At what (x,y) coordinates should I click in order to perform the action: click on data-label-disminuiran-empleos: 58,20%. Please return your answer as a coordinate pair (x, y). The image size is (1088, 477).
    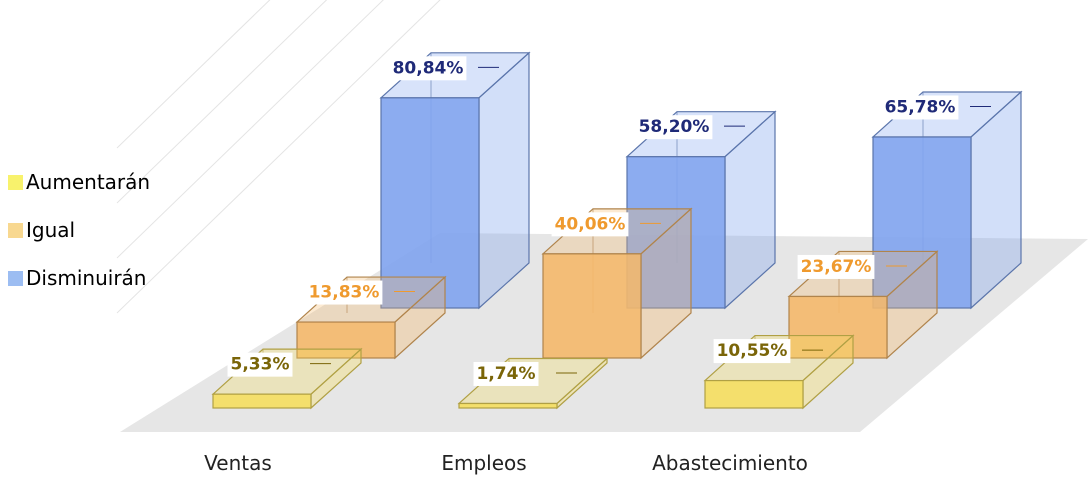
    Looking at the image, I should click on (674, 127).